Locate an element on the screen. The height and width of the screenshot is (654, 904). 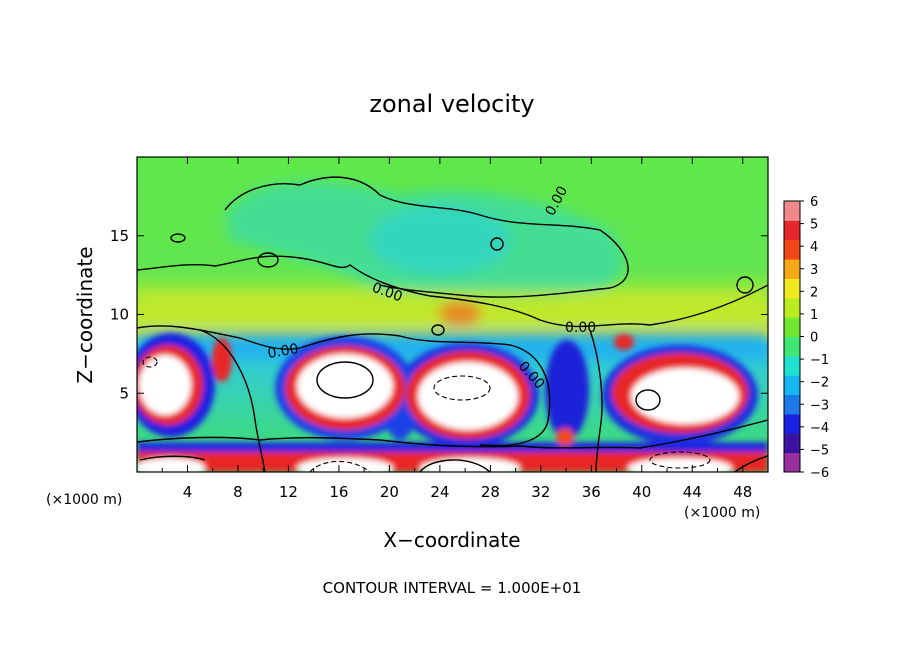
contour-interval-note: CONTOUR INTERVAL = 1.000E+01 is located at coordinates (452, 588).